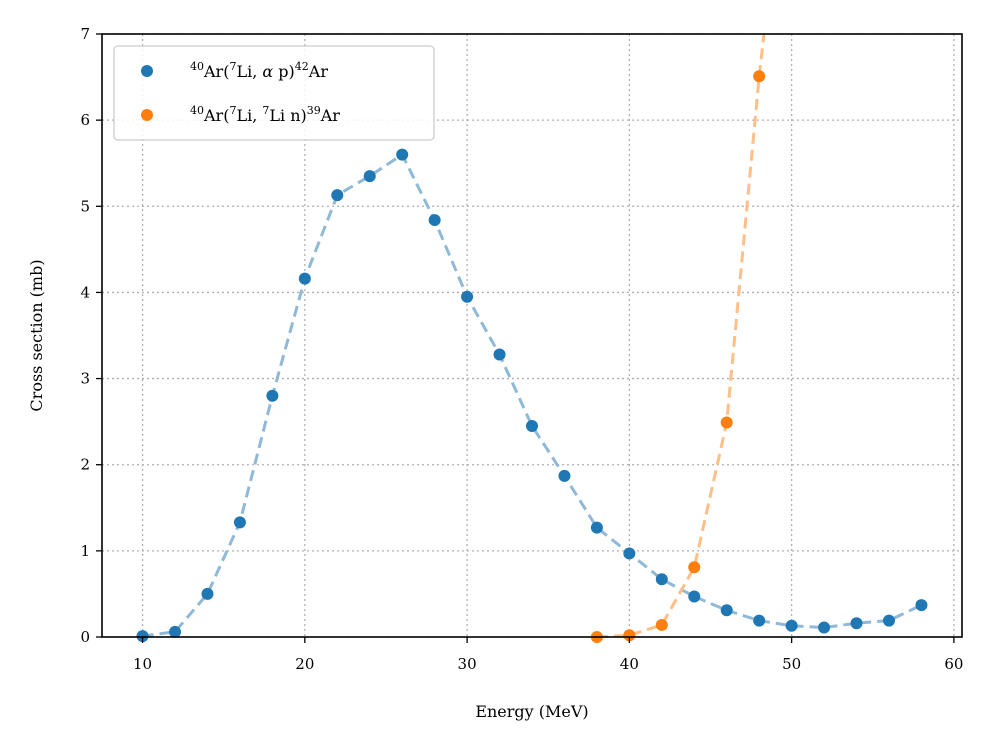 This screenshot has height=747, width=997. What do you see at coordinates (531, 711) in the screenshot?
I see `x-axis-label: Energy (MeV)` at bounding box center [531, 711].